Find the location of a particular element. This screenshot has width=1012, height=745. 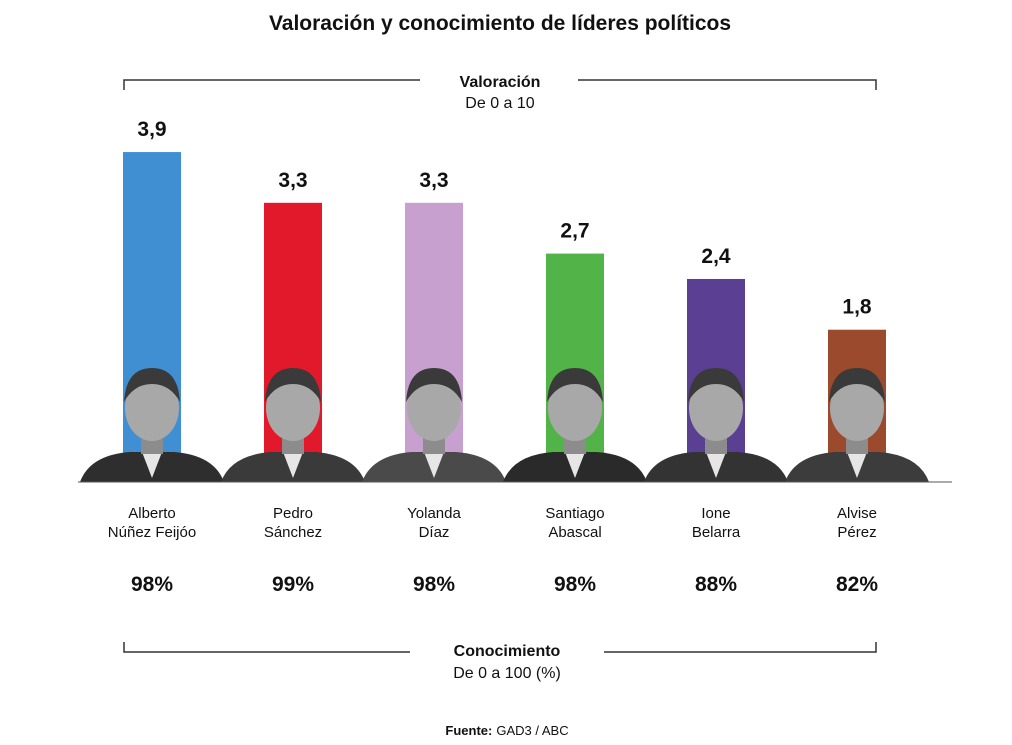

name-label-line1: Alberto is located at coordinates (152, 513).